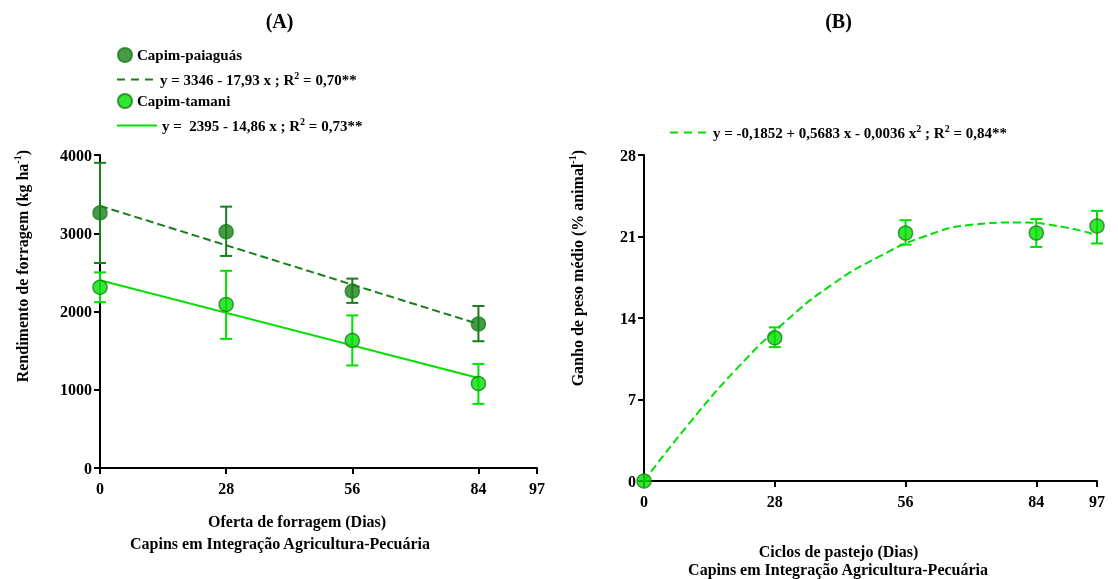  Describe the element at coordinates (576, 268) in the screenshot. I see `y-axis-title: Ganho de peso médio (% animal-1)` at that location.